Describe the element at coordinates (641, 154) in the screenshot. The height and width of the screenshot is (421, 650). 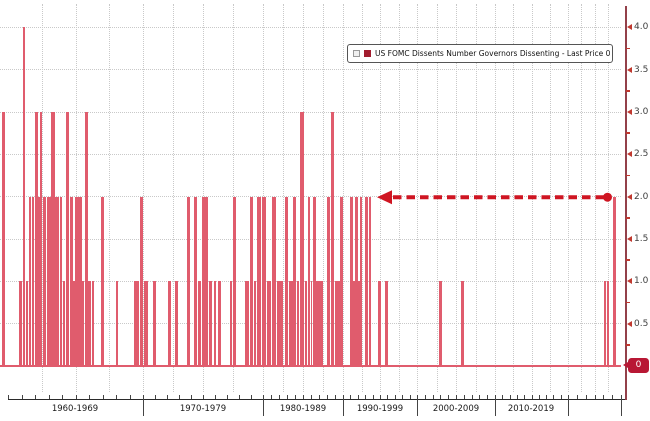
I see `y-tick-label: 2.5` at that location.